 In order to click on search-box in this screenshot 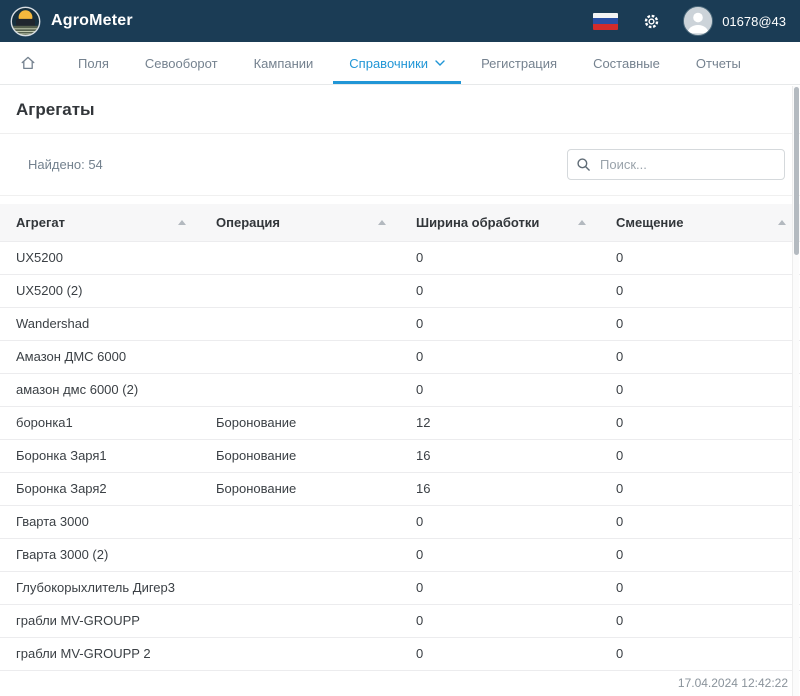, I will do `click(676, 164)`.